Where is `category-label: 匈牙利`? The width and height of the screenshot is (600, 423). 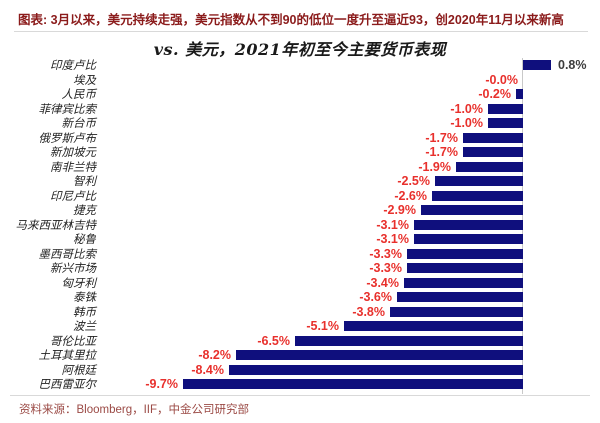 category-label: 匈牙利 is located at coordinates (79, 283).